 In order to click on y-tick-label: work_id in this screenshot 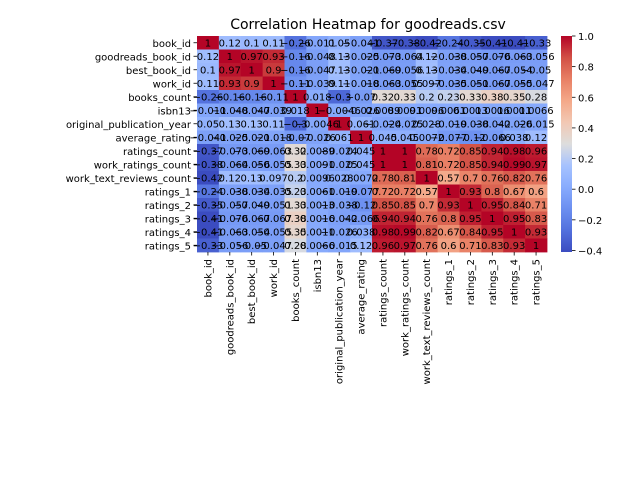, I will do `click(172, 84)`.